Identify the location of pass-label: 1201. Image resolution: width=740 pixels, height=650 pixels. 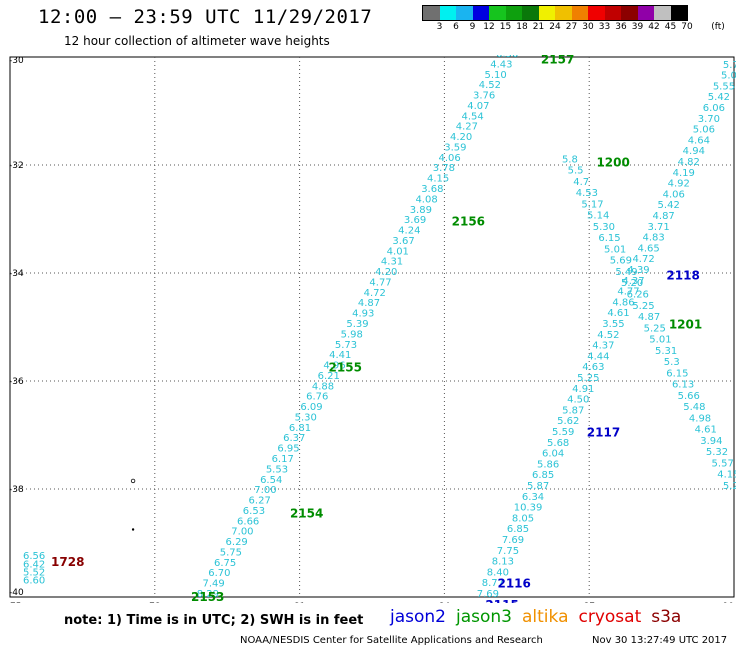
(685, 324).